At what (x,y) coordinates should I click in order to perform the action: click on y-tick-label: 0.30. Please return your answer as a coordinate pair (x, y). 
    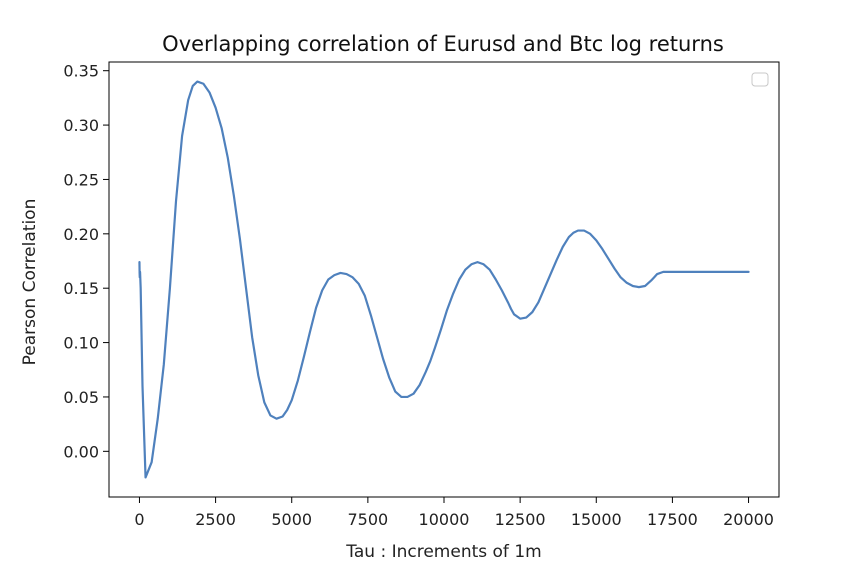
    Looking at the image, I should click on (81, 125).